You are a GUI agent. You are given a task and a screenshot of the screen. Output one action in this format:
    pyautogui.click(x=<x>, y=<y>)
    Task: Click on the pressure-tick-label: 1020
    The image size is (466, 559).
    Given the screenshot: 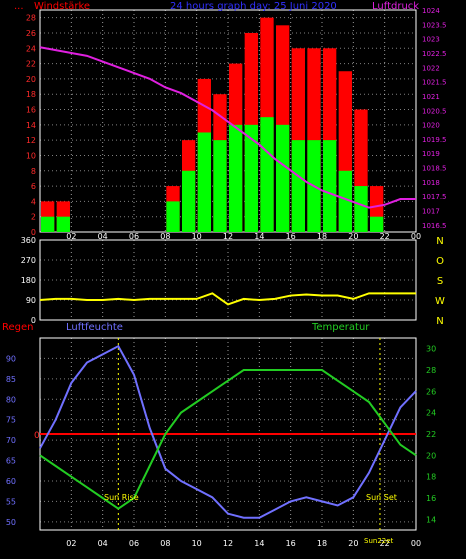 What is the action you would take?
    pyautogui.click(x=431, y=126)
    